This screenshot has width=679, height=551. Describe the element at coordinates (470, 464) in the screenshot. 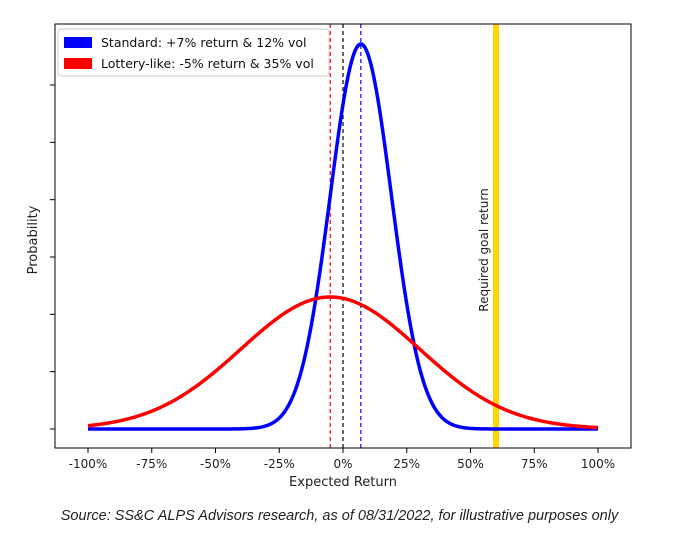

I see `x-tick-label: 50%` at that location.